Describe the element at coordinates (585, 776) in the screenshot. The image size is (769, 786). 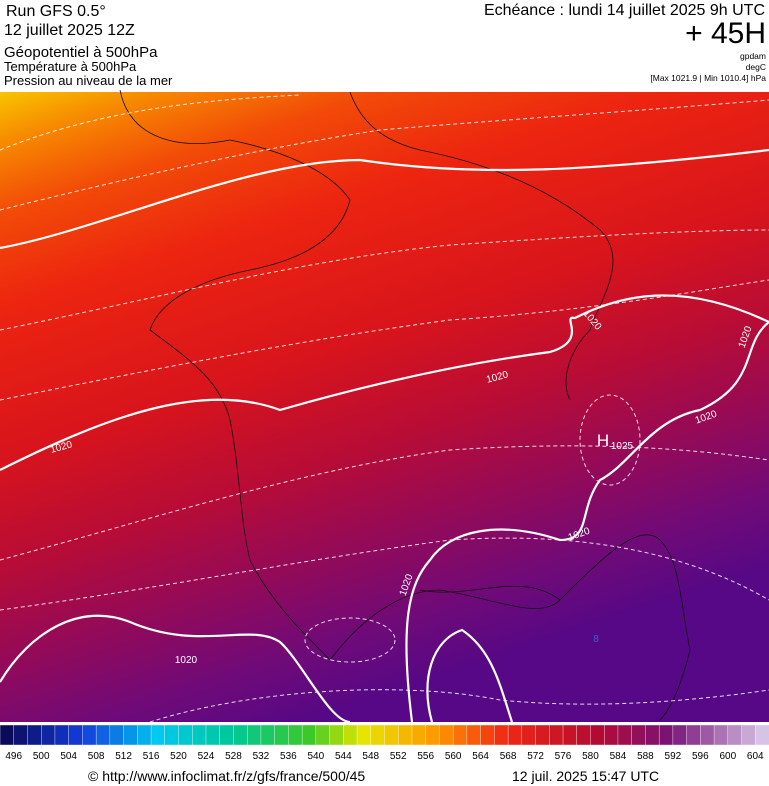
I see `timestamp: 12 juil. 2025 15:47 UTC` at that location.